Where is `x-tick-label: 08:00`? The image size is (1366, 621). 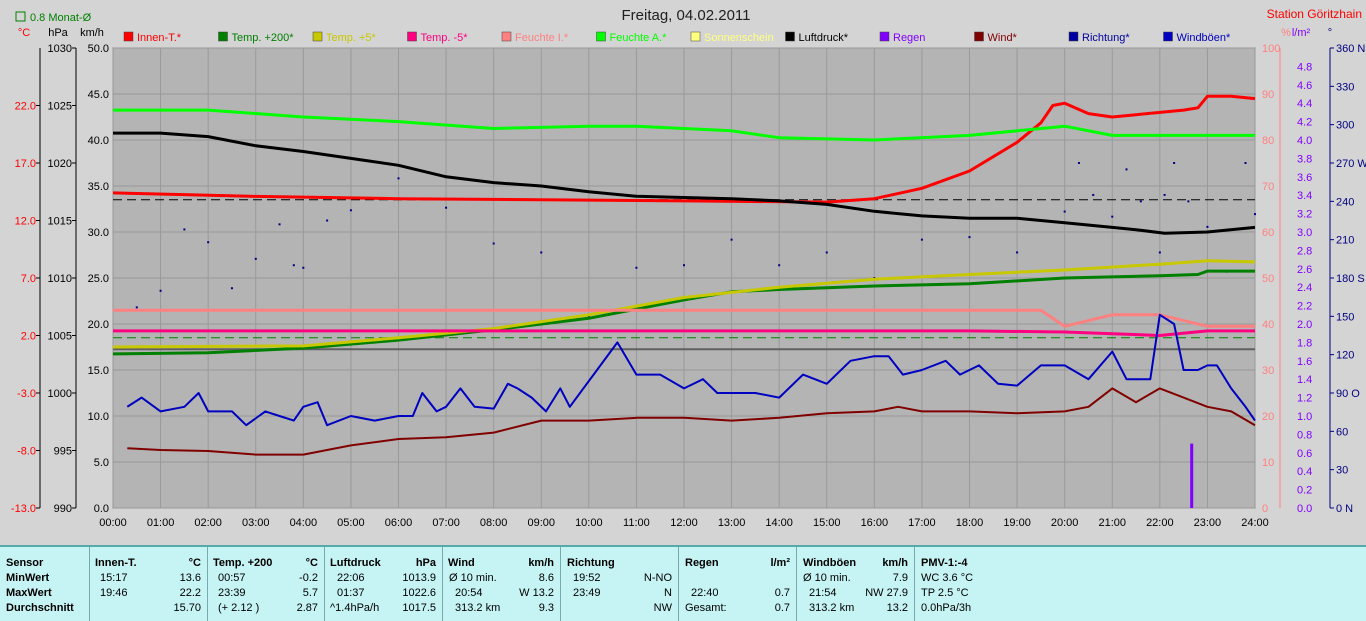 x-tick-label: 08:00 is located at coordinates (494, 523).